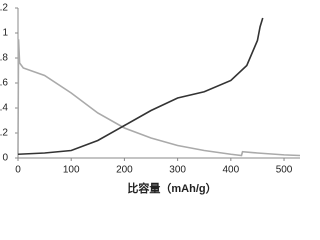  I want to click on x-tick-label: 100, so click(71, 170).